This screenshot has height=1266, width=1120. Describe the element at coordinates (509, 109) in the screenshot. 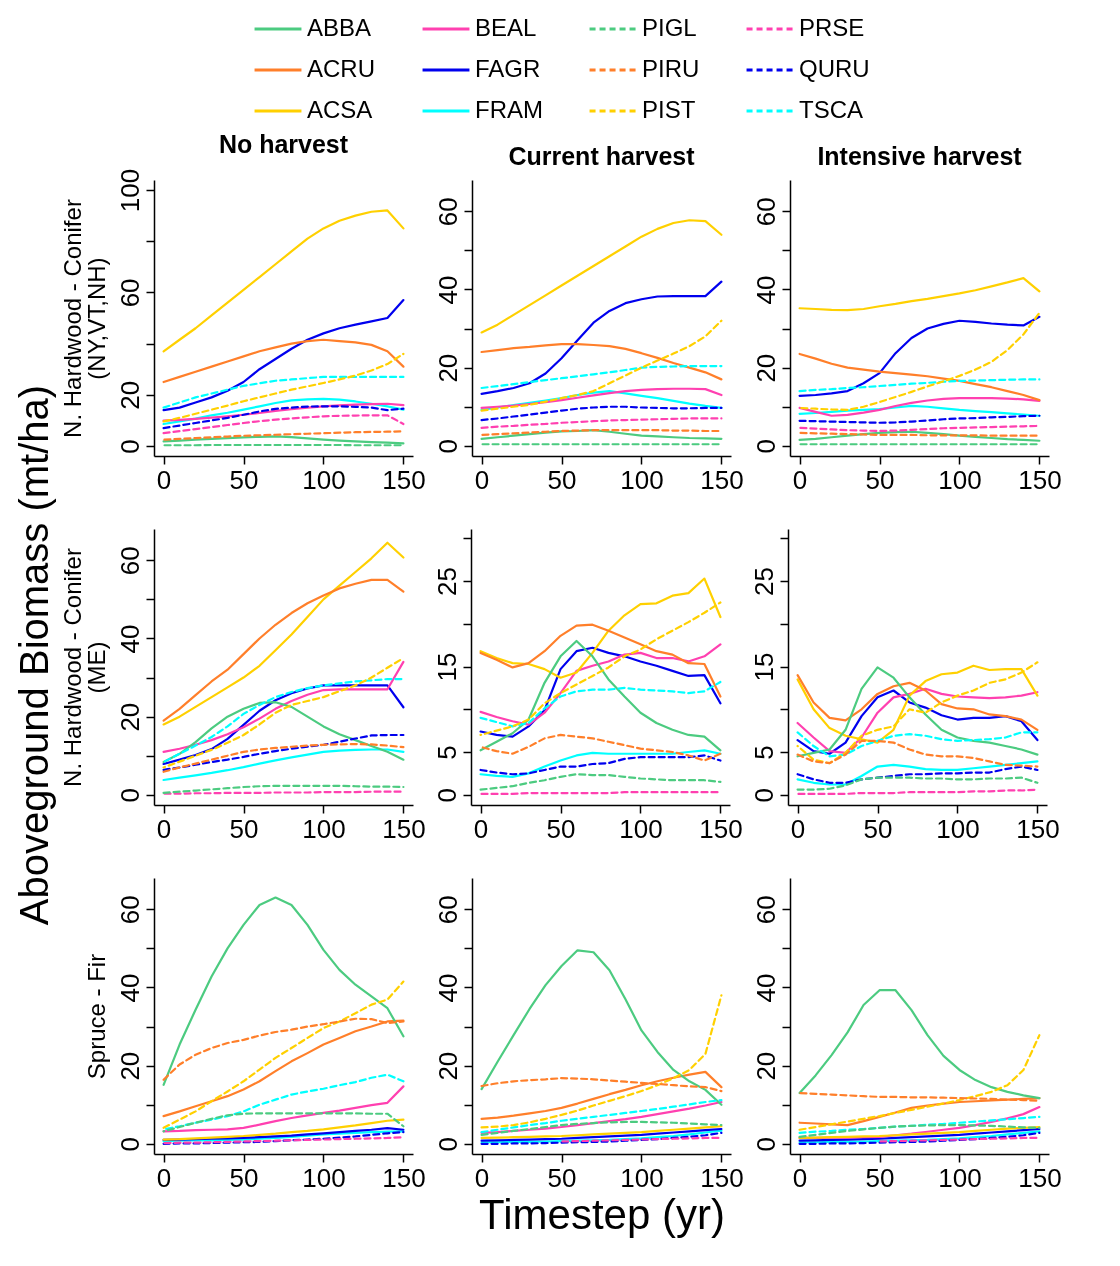

I see `legend-label: FRAM` at that location.